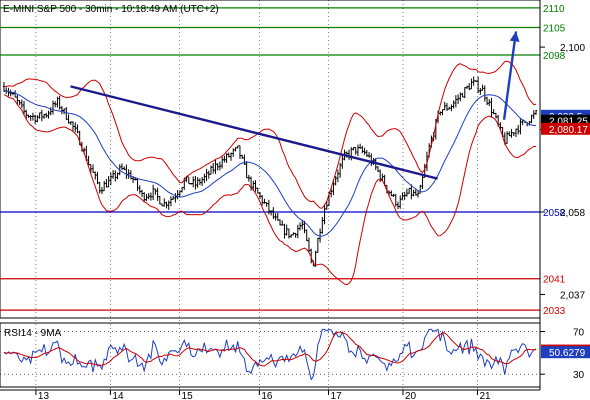 This screenshot has width=590, height=400. Describe the element at coordinates (188, 395) in the screenshot. I see `x-tick-label: 15` at that location.